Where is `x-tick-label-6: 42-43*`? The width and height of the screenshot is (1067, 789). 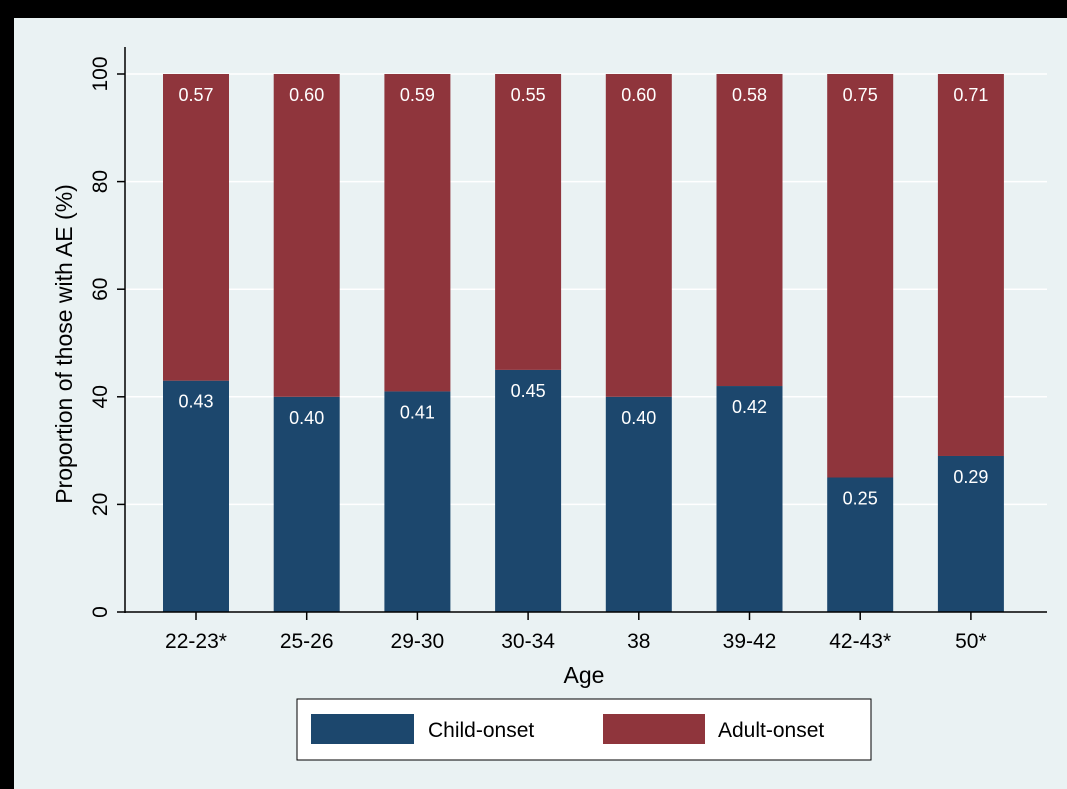 x-tick-label-6: 42-43* is located at coordinates (860, 641).